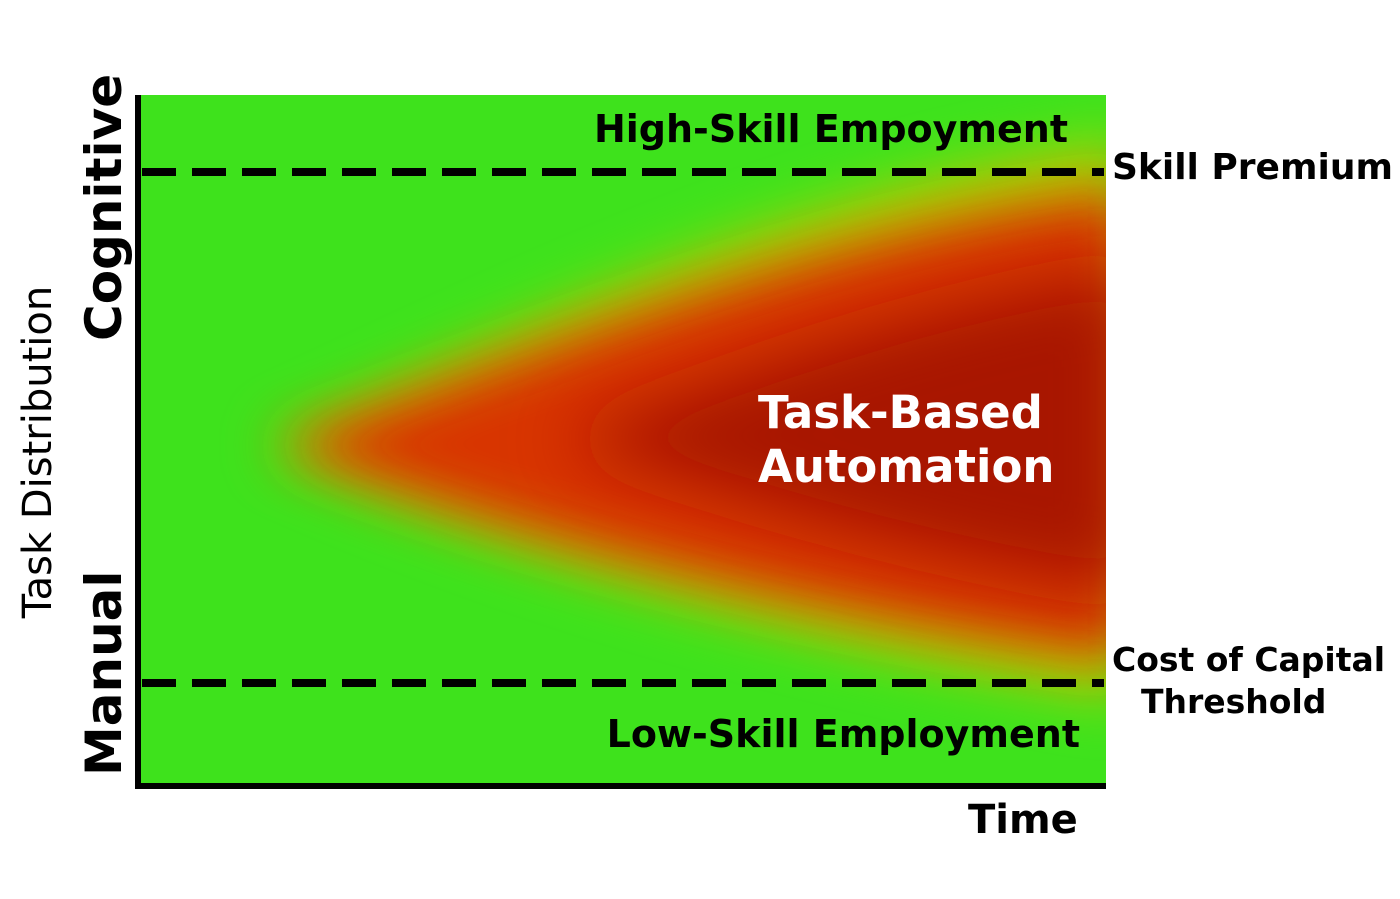 Image resolution: width=1400 pixels, height=899 pixels. I want to click on cost-of-capital-label: Cost of Capital, so click(1249, 659).